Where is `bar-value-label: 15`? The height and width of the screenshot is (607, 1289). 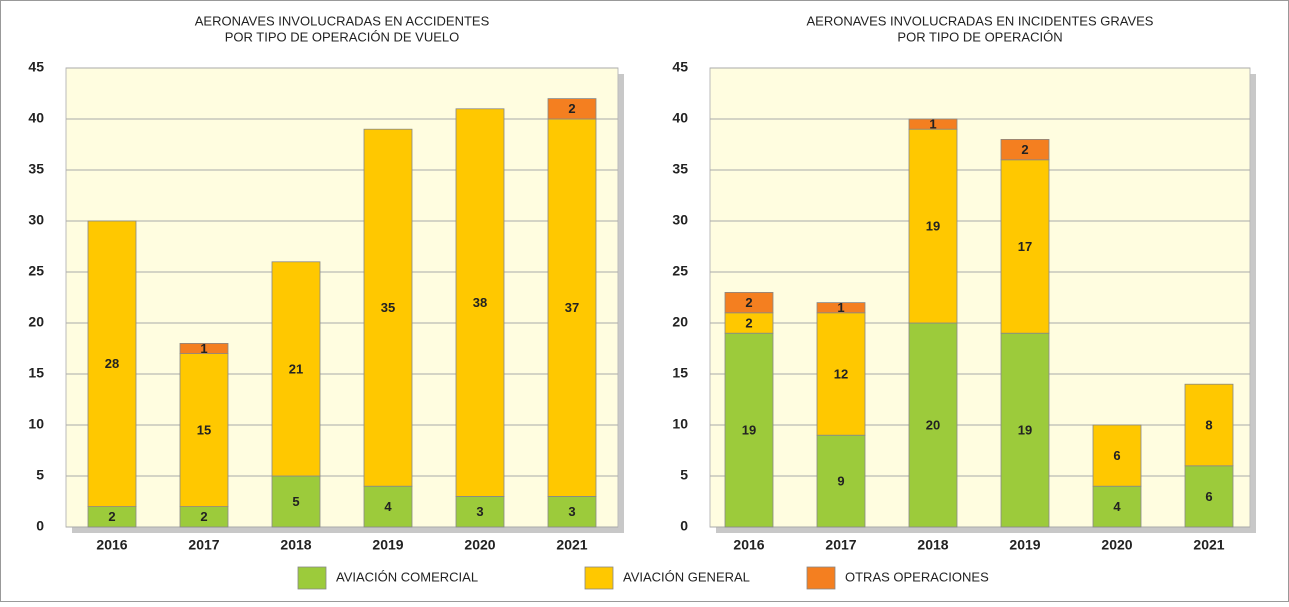
bar-value-label: 15 is located at coordinates (204, 430).